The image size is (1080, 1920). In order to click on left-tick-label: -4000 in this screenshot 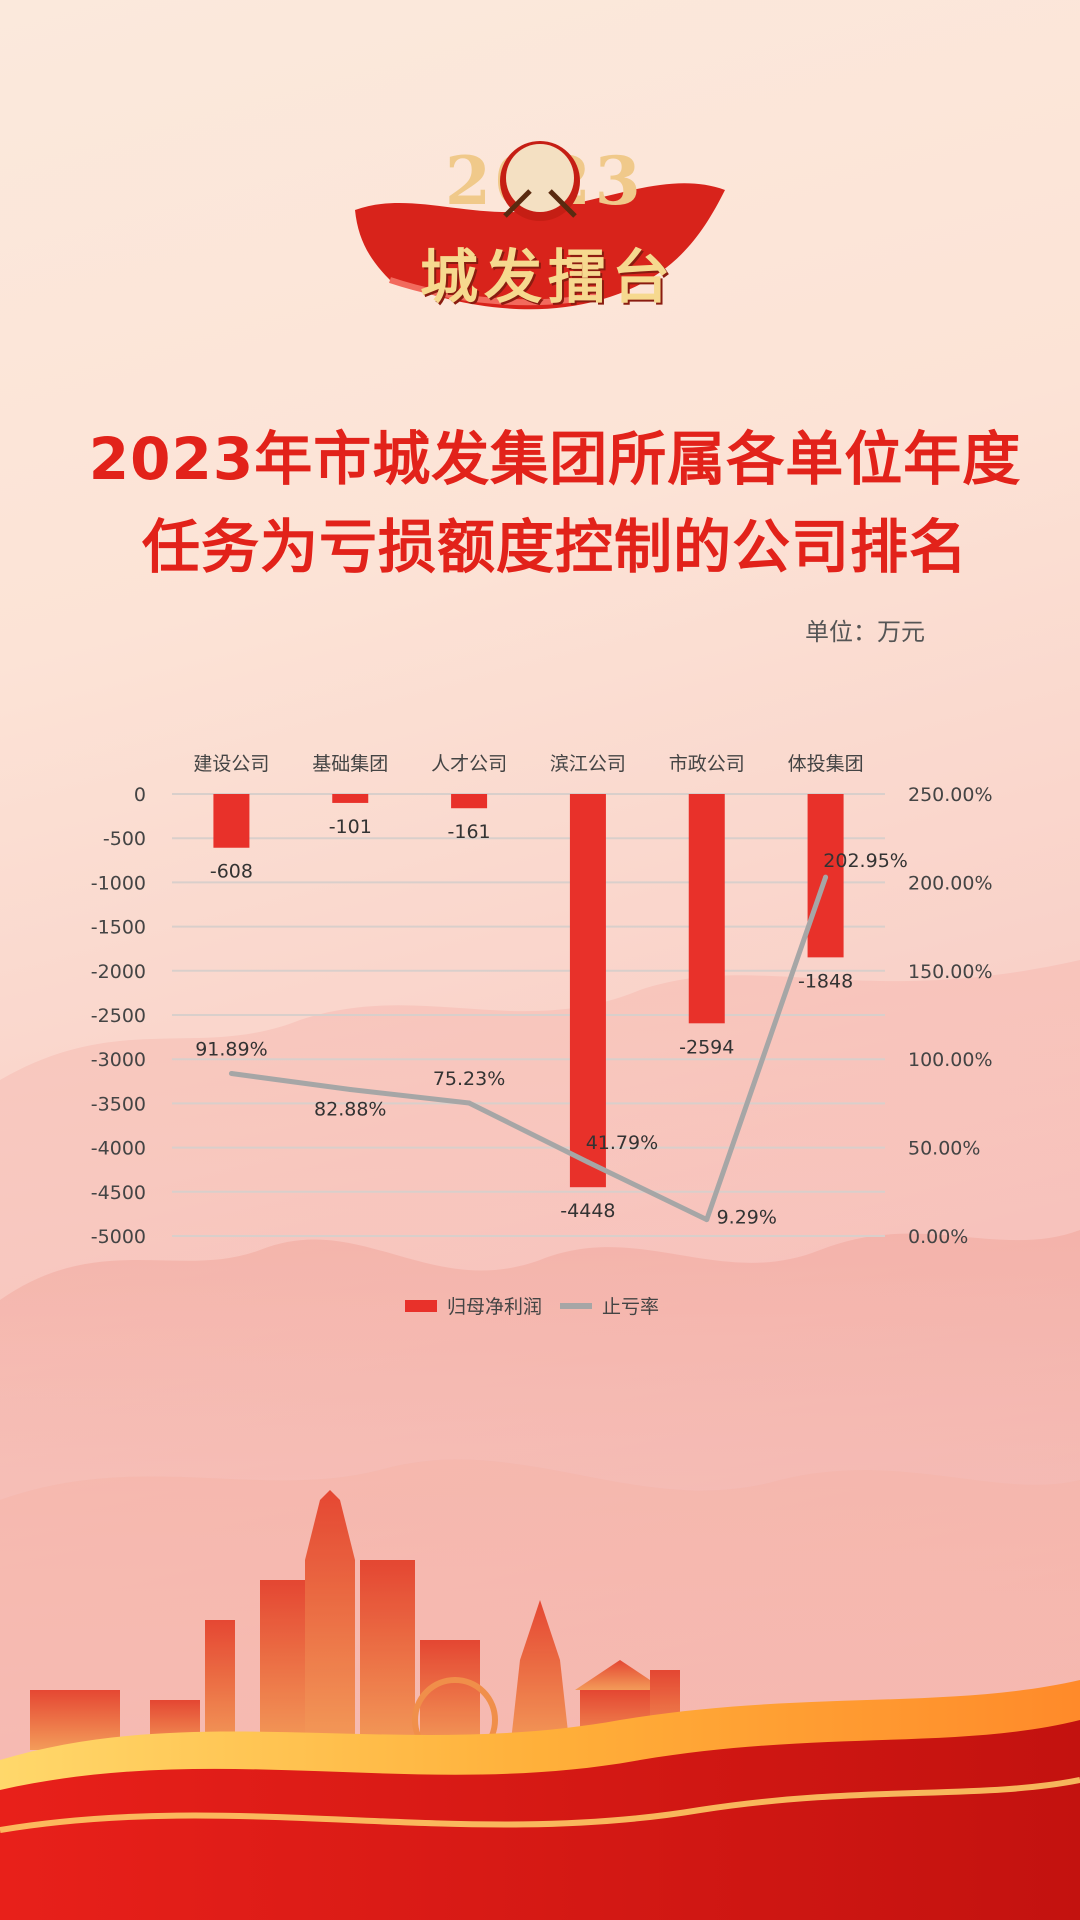, I will do `click(118, 1149)`.